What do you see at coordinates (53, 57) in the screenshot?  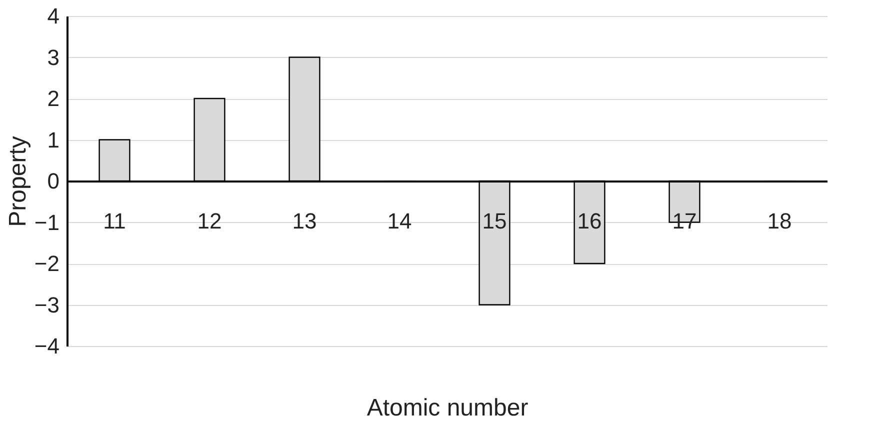 I see `y-tick-label: 3` at bounding box center [53, 57].